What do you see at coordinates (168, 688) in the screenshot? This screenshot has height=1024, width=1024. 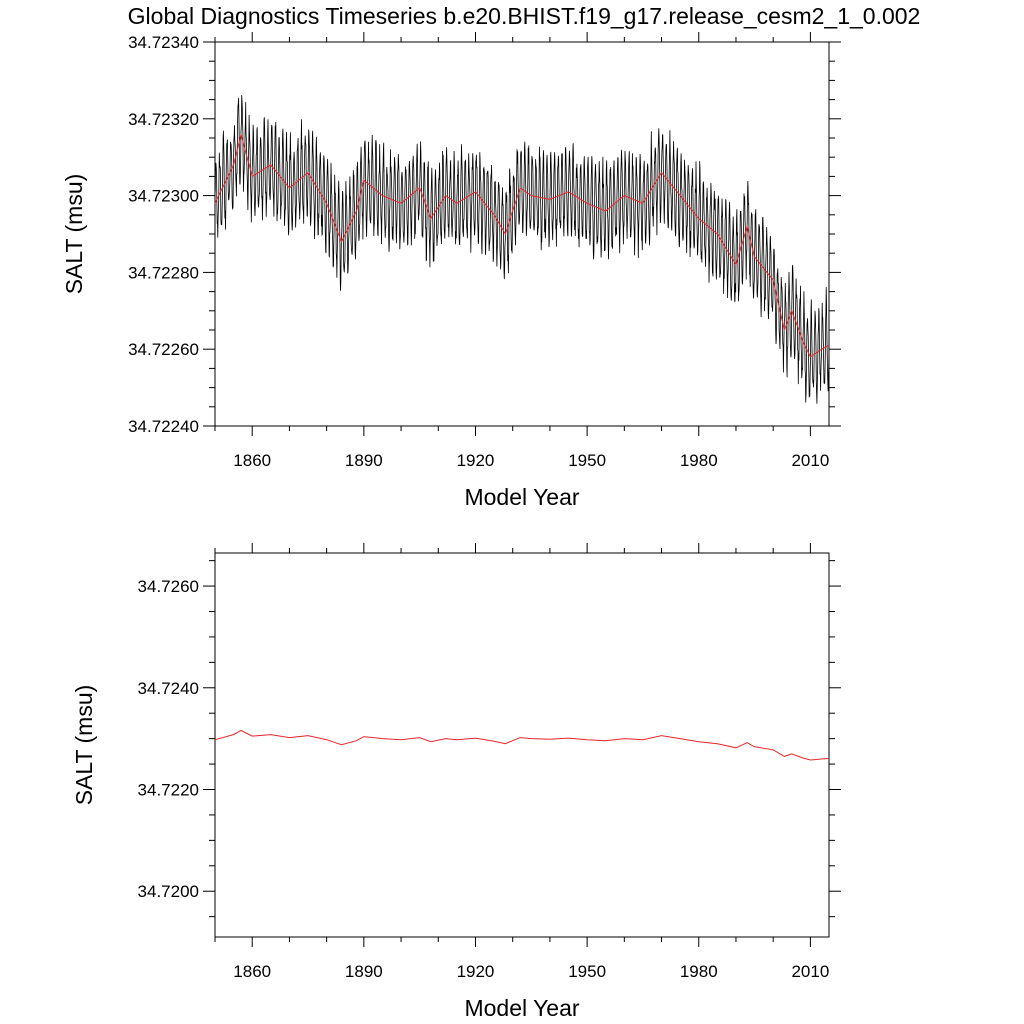 I see `y-tick-label: 34.7240` at bounding box center [168, 688].